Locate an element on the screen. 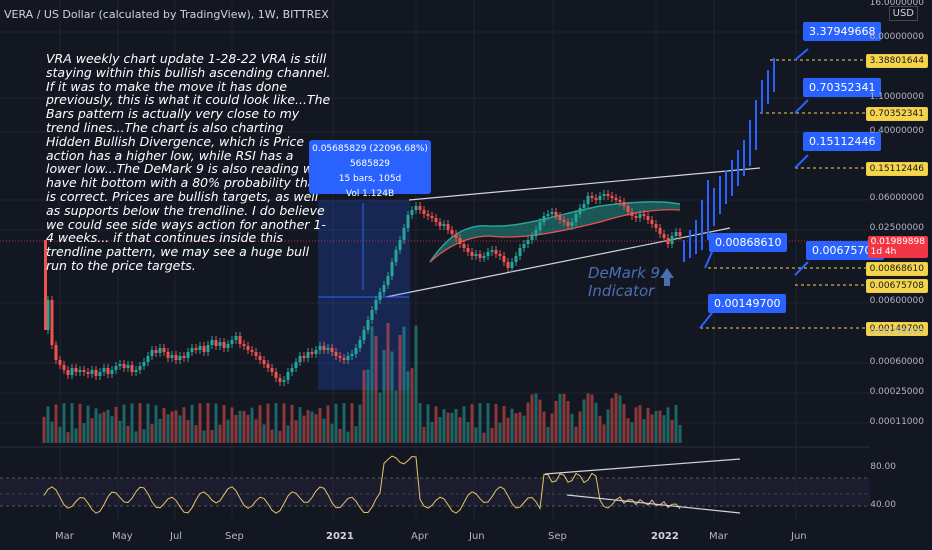  y-tick: 1.10000000 is located at coordinates (896, 97).